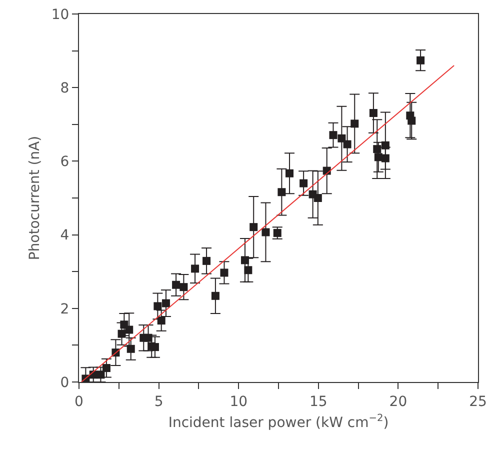 This screenshot has height=450, width=489. What do you see at coordinates (65, 309) in the screenshot?
I see `y-tick-label: 2` at bounding box center [65, 309].